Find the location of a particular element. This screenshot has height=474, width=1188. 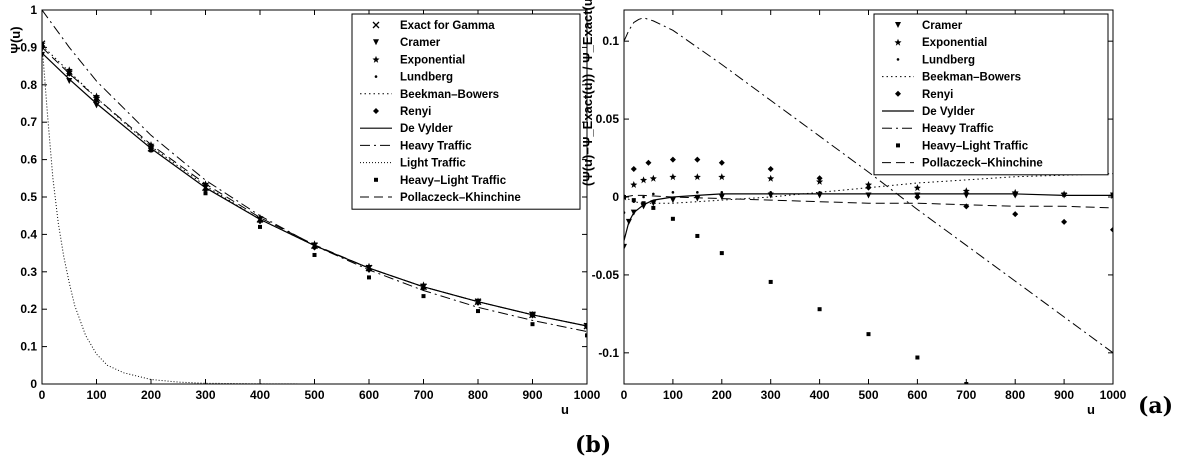

y-tick-label: -0.05 is located at coordinates (606, 275).